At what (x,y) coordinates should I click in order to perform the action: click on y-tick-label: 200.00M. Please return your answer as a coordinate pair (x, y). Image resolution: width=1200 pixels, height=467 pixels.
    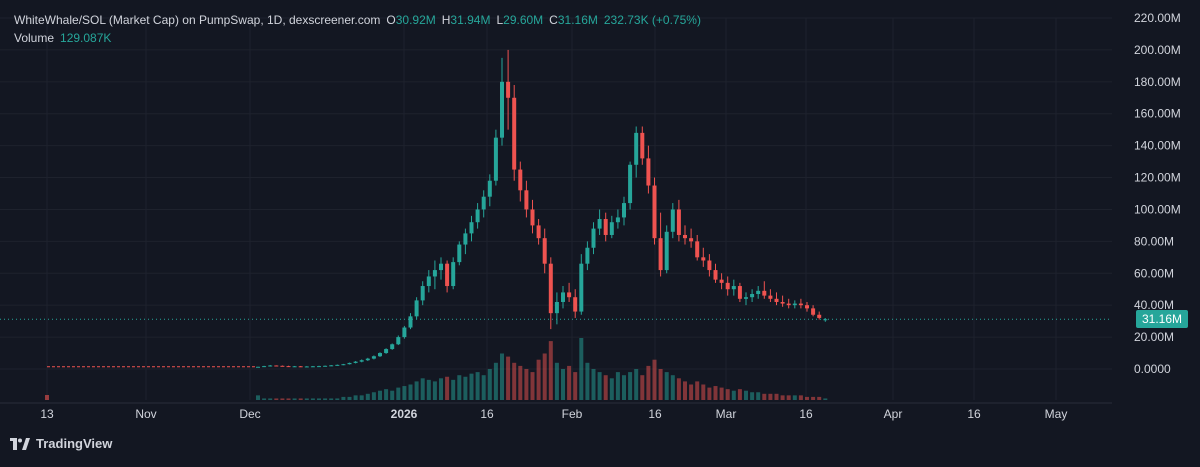
    Looking at the image, I should click on (1157, 50).